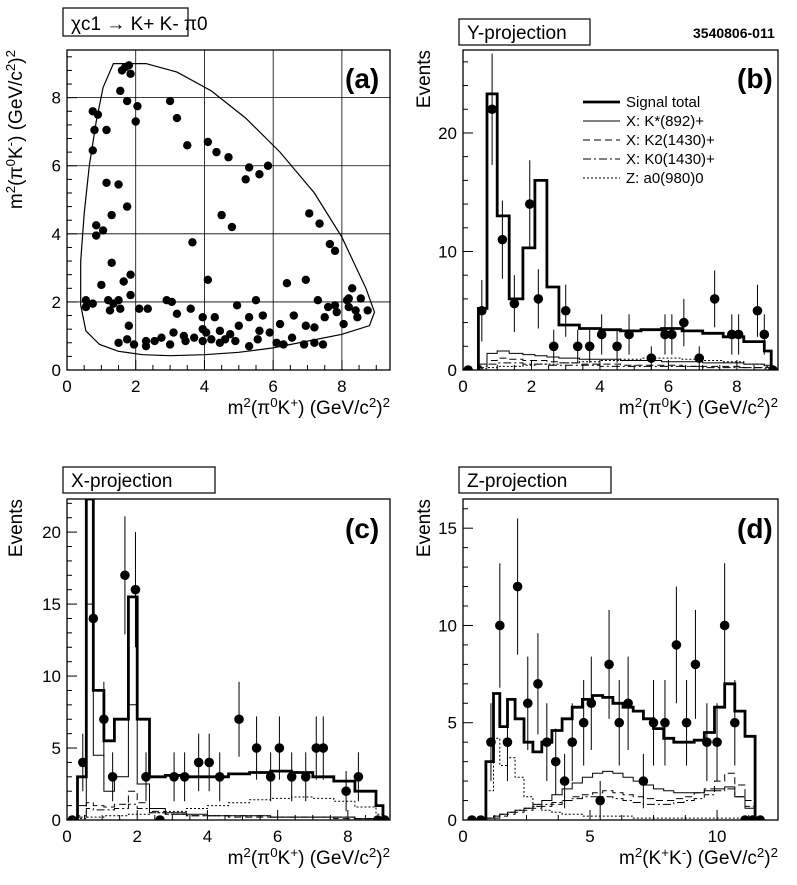  I want to click on x-tick-label: 8, so click(341, 386).